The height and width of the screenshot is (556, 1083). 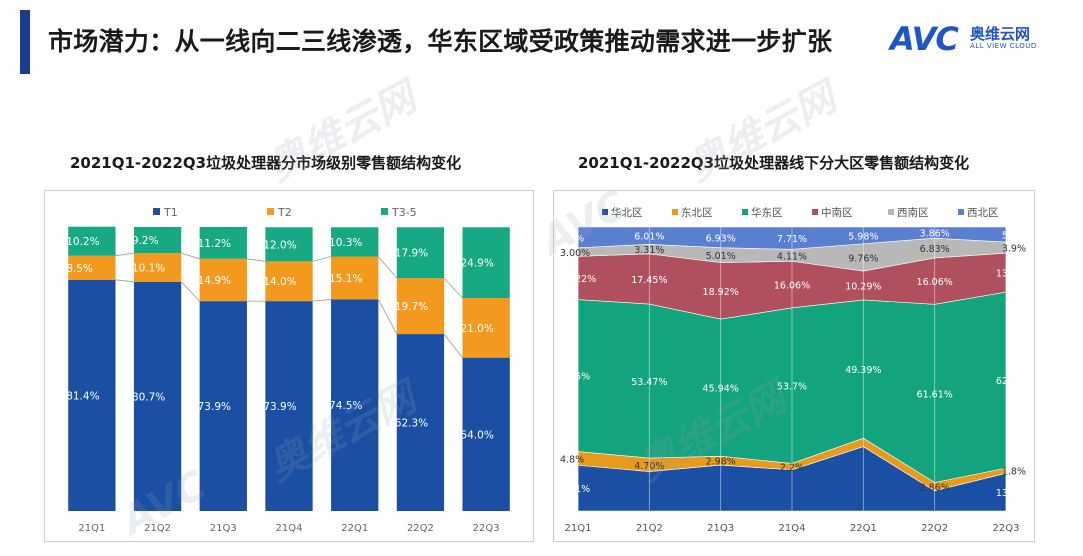 What do you see at coordinates (1014, 236) in the screenshot?
I see `data-label: 5.3%` at bounding box center [1014, 236].